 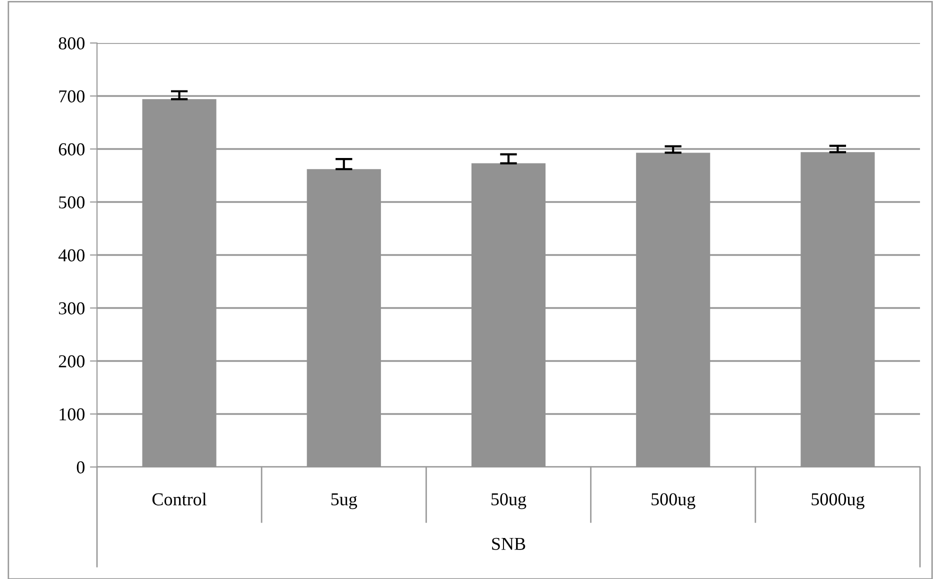 What do you see at coordinates (71, 308) in the screenshot?
I see `y-tick-label: 300` at bounding box center [71, 308].